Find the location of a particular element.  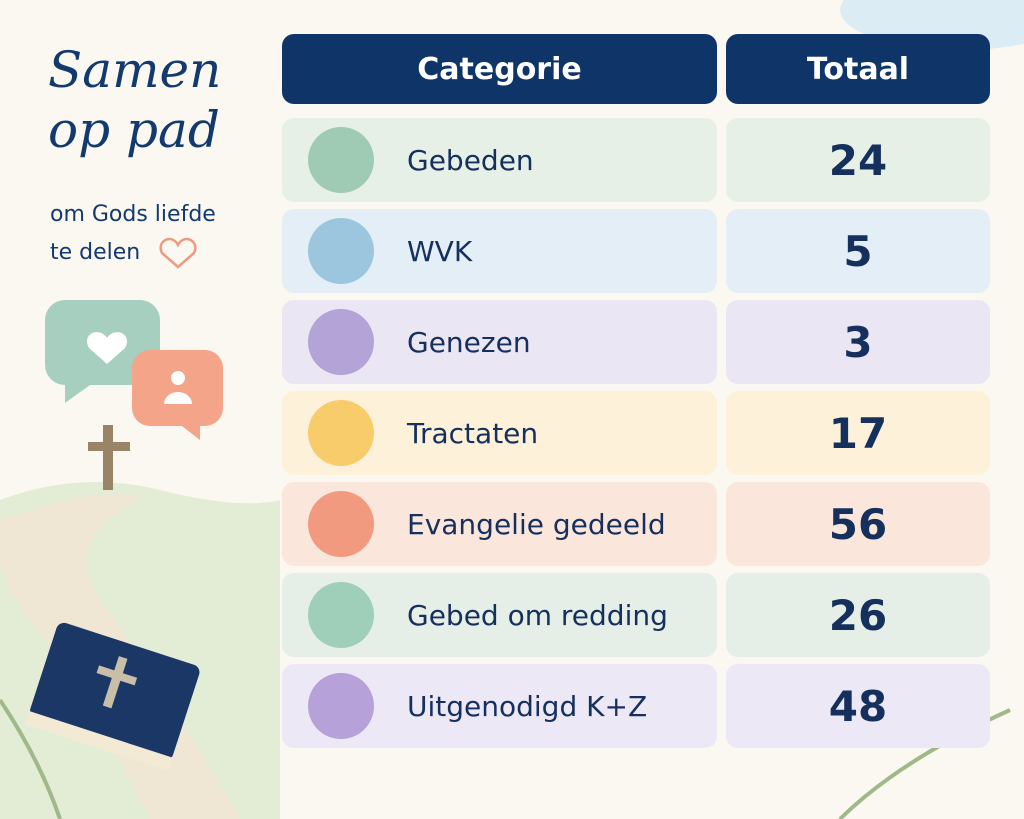

category-label: Uitgenodigd K+Z is located at coordinates (527, 706).